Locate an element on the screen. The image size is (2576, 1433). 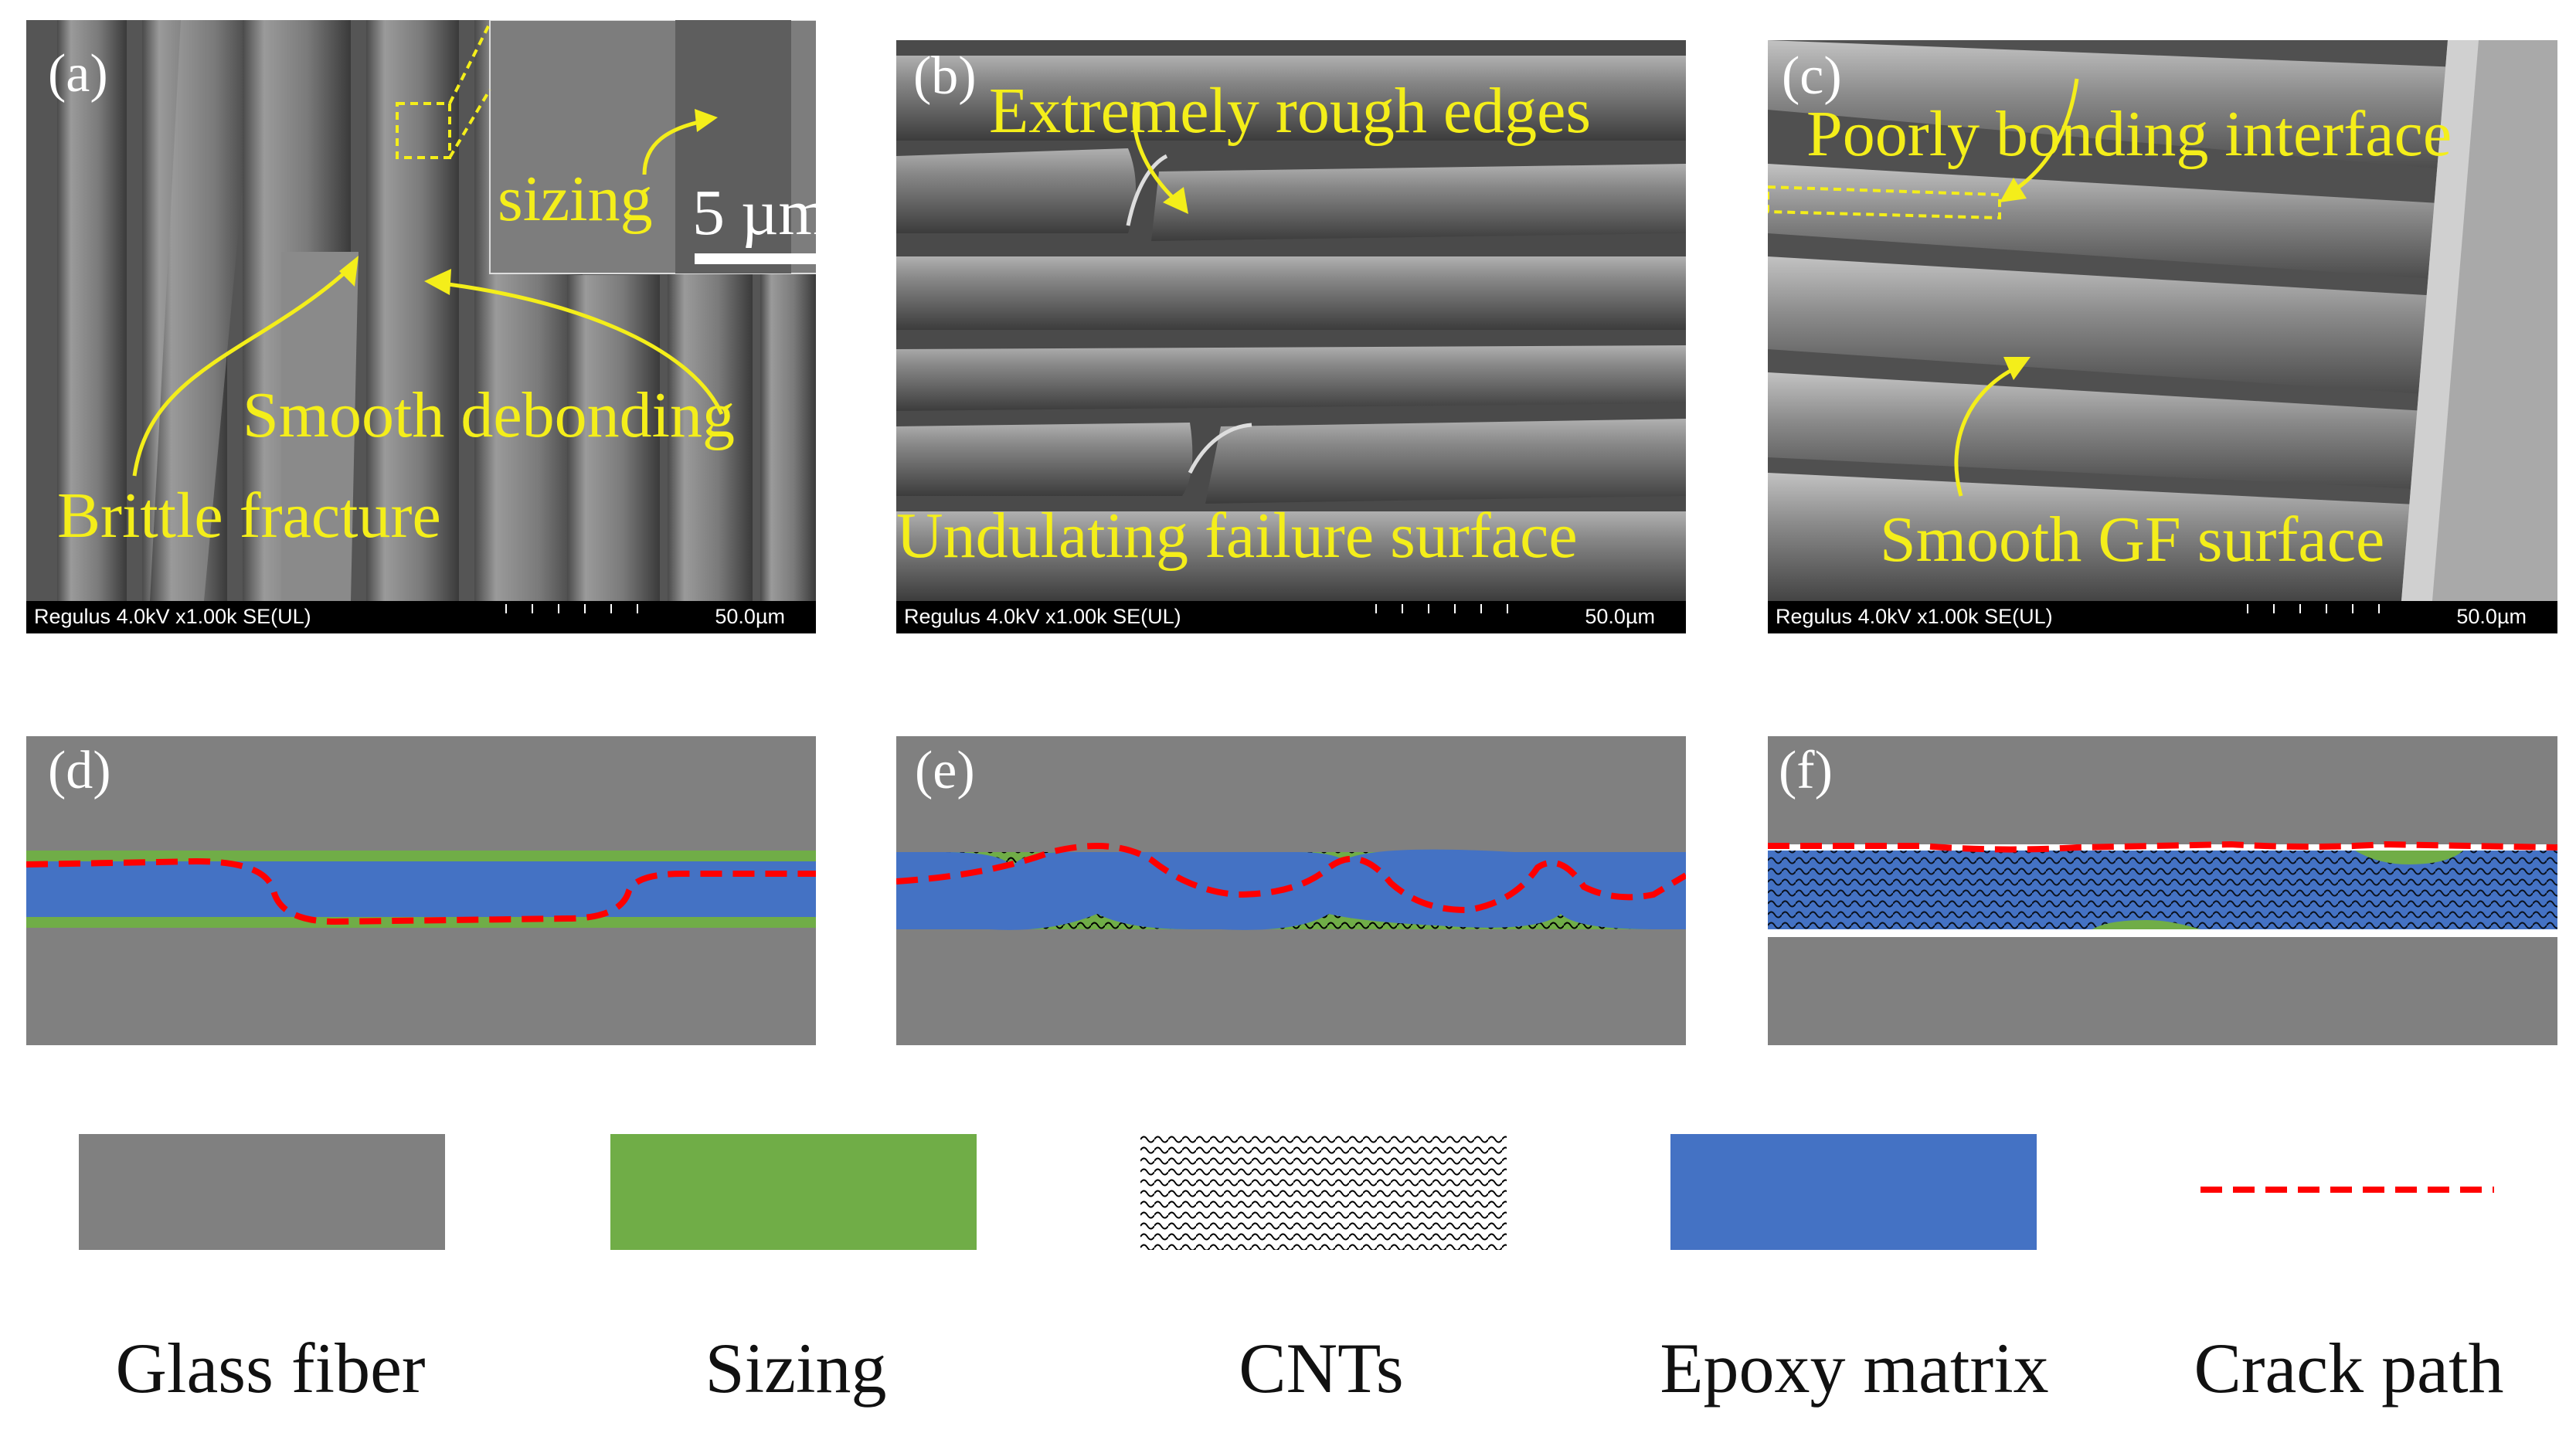
sem-info-bar-c: Regulus 4.0kV x1.00k SE(UL) 50.0µm is located at coordinates (2162, 617).